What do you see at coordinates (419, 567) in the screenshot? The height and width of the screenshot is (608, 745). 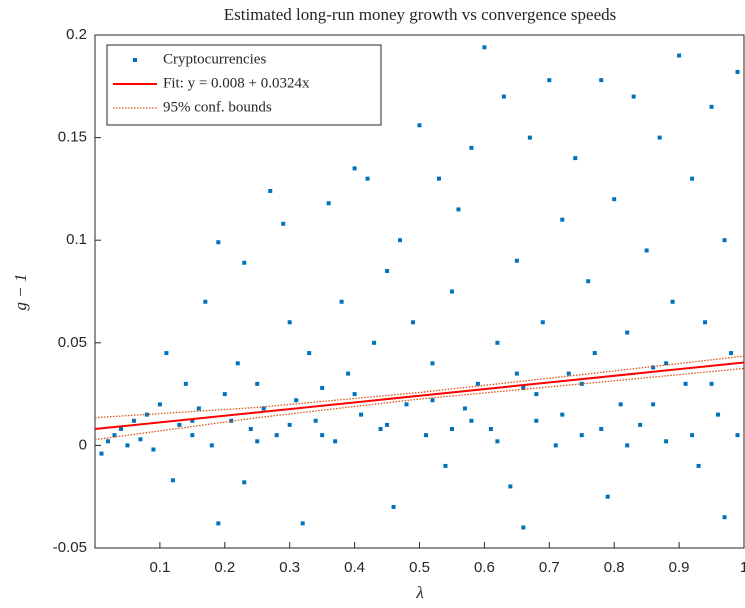 I see `x-tick-label: 0.5` at bounding box center [419, 567].